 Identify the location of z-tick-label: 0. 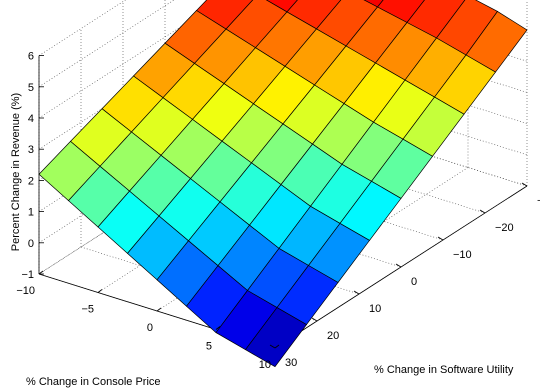
(31, 244).